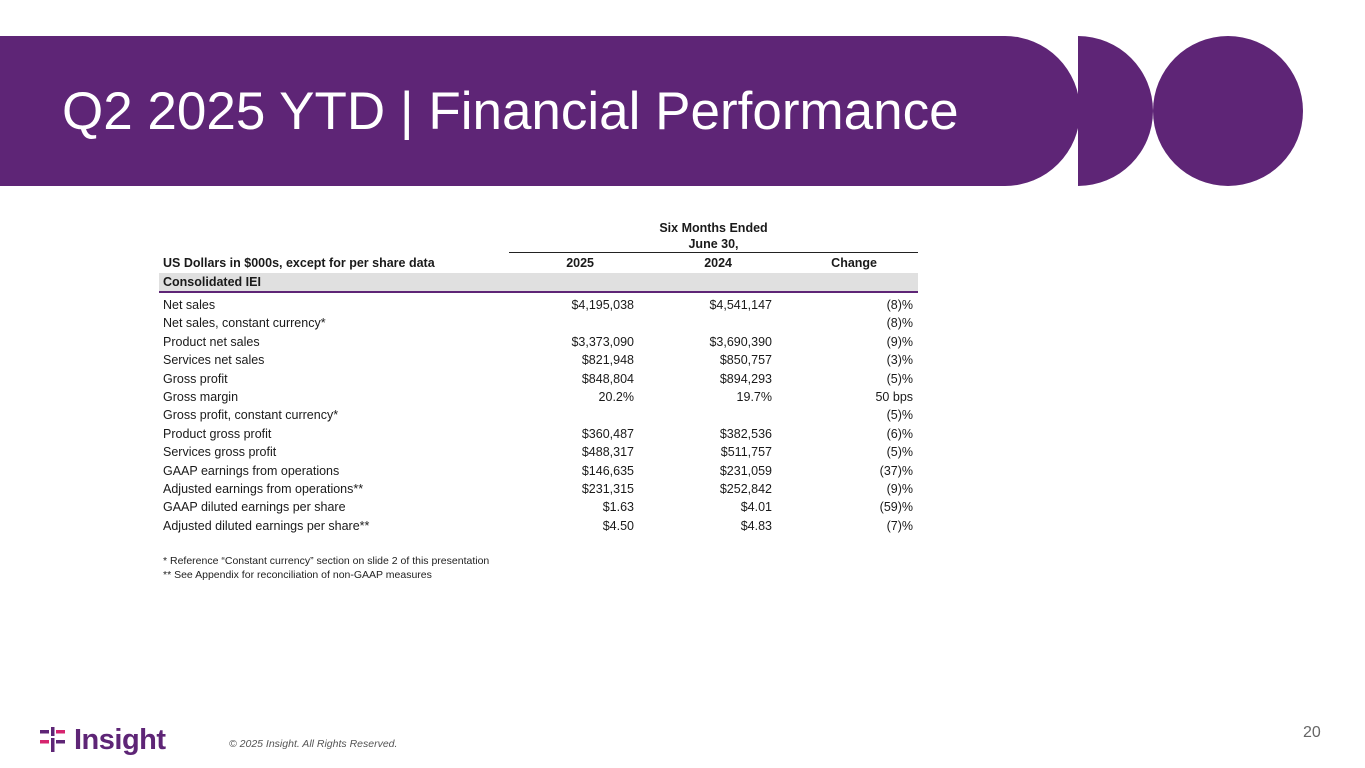 The height and width of the screenshot is (768, 1365). What do you see at coordinates (189, 305) in the screenshot?
I see `row-label: Net sales` at bounding box center [189, 305].